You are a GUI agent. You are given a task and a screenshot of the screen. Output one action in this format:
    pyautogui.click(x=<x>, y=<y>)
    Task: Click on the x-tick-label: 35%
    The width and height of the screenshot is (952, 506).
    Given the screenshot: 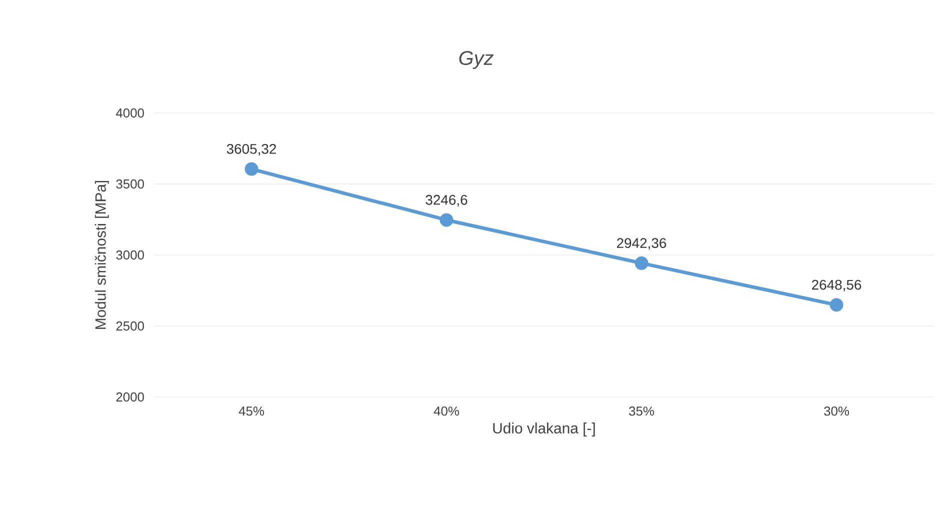 What is the action you would take?
    pyautogui.click(x=641, y=411)
    